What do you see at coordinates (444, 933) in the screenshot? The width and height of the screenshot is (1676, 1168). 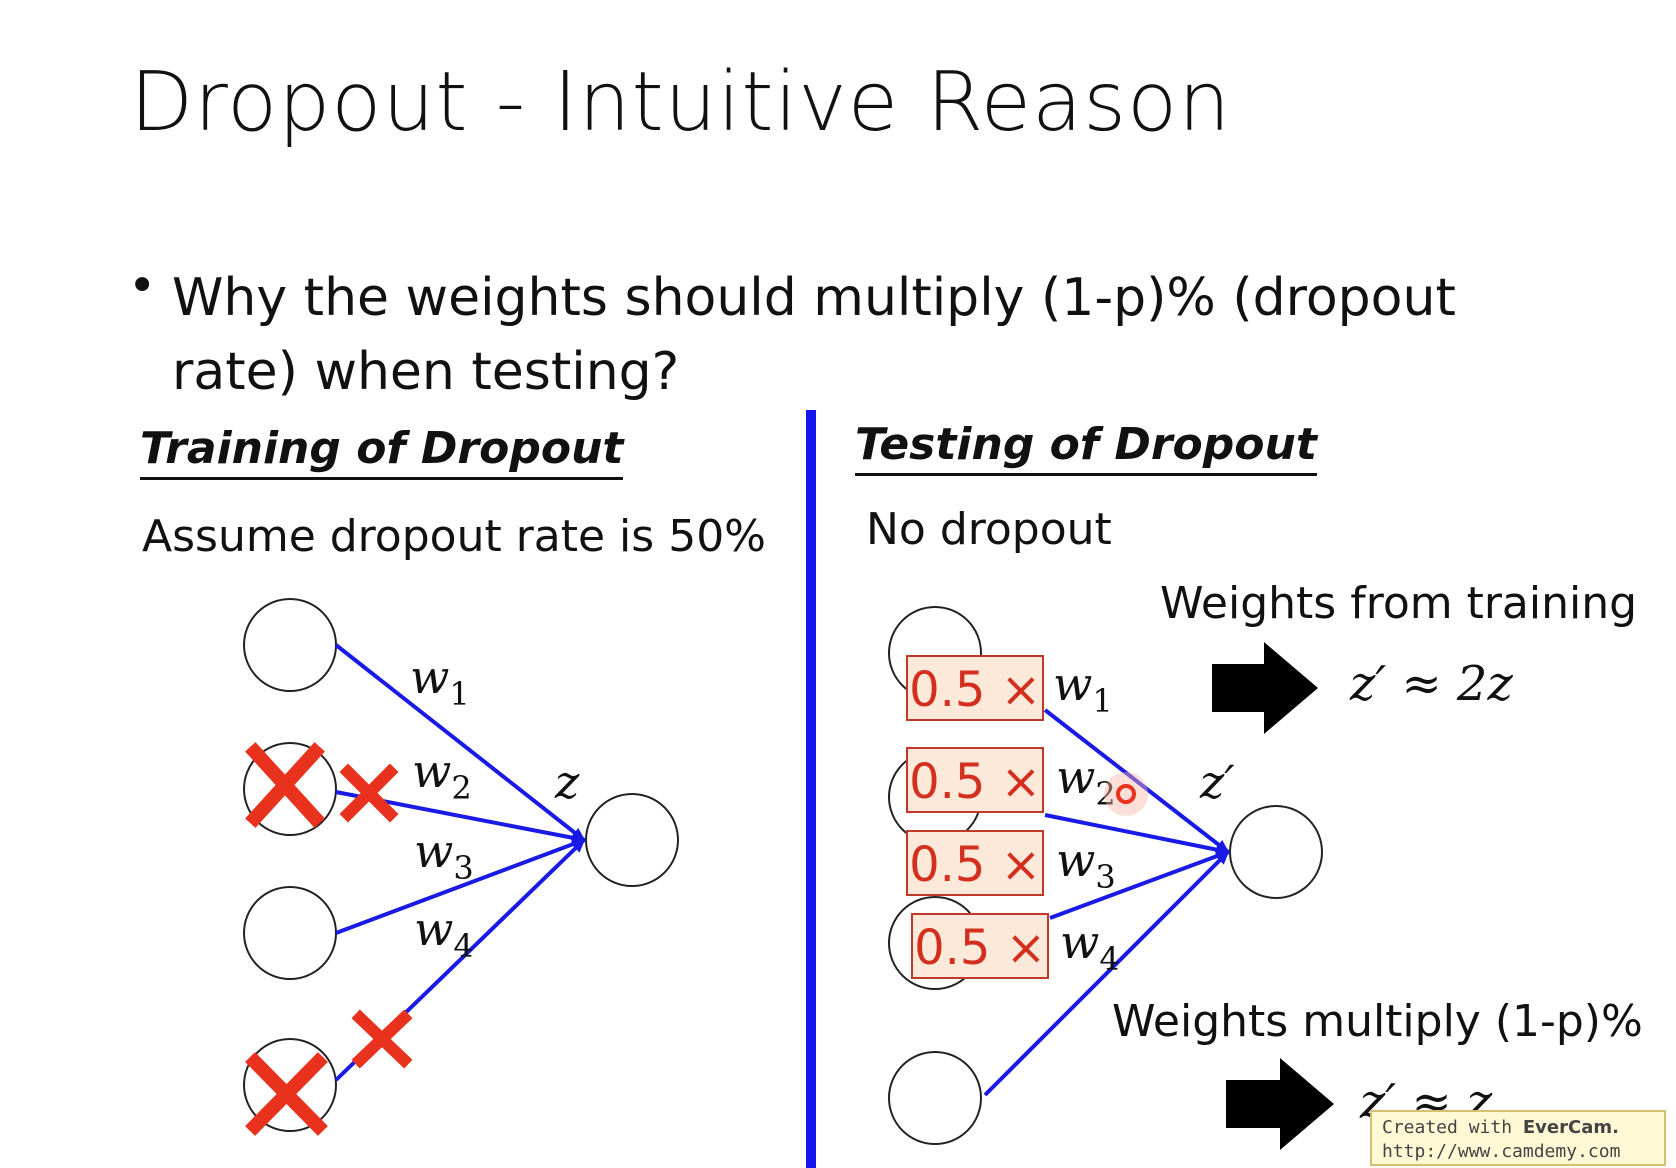 I see `training-weight-label-4: w4` at bounding box center [444, 933].